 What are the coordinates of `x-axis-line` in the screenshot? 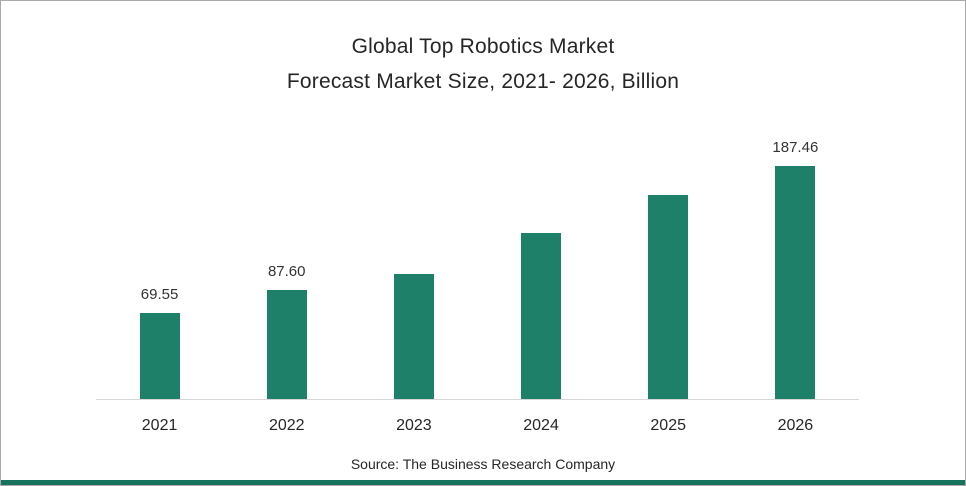 It's located at (477, 399).